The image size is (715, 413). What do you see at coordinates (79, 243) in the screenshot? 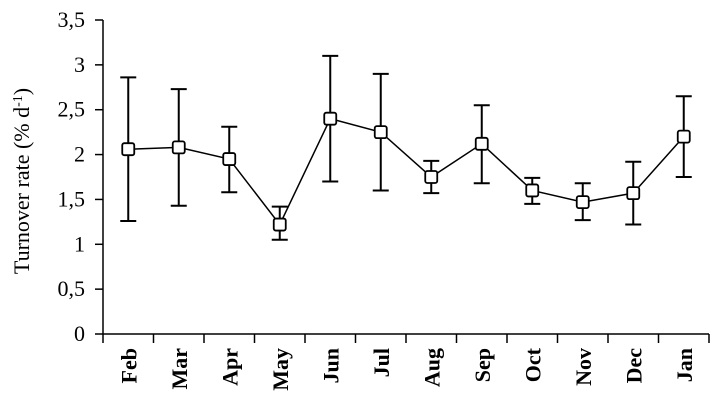
I see `y-tick-label: 1` at bounding box center [79, 243].